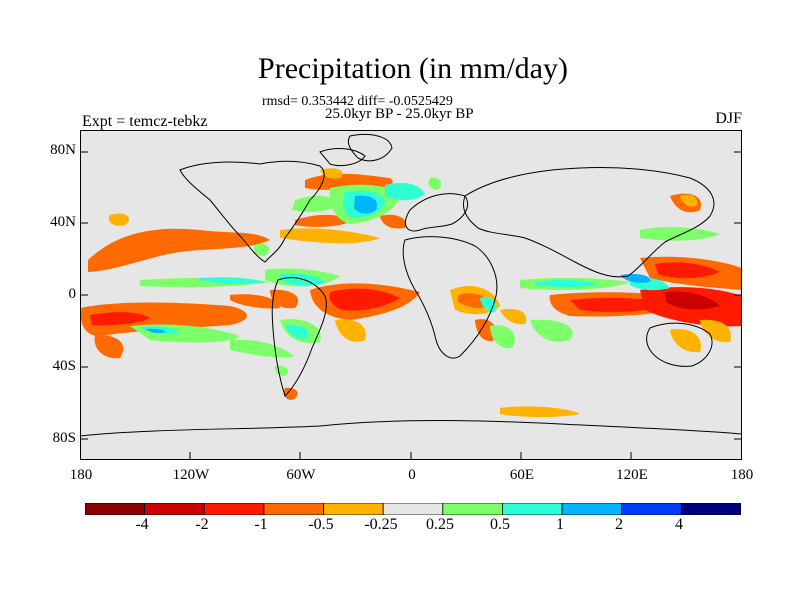  Describe the element at coordinates (500, 524) in the screenshot. I see `colorbar-label: 0.5` at that location.